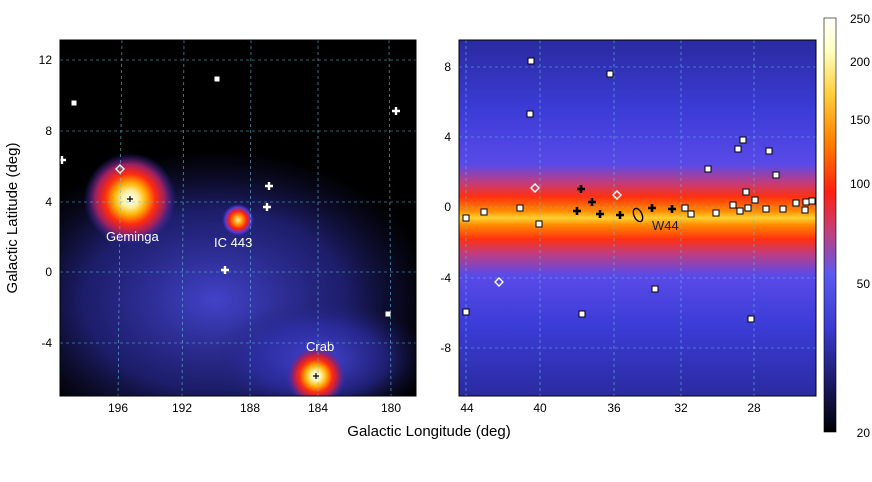  Describe the element at coordinates (12, 218) in the screenshot. I see `y-axis-label: Galactic Latitude (deg)` at that location.